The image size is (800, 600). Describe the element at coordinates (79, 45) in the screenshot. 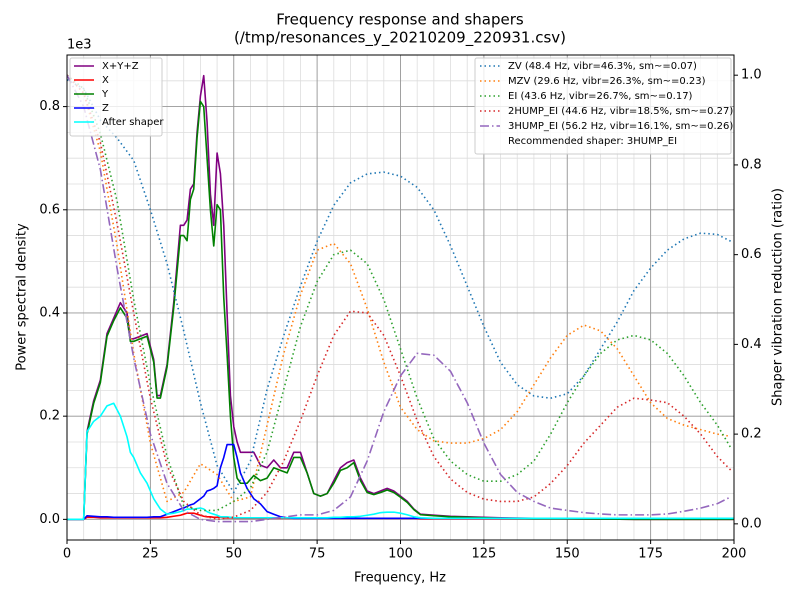

I see `y-offset-label: 1e3` at that location.